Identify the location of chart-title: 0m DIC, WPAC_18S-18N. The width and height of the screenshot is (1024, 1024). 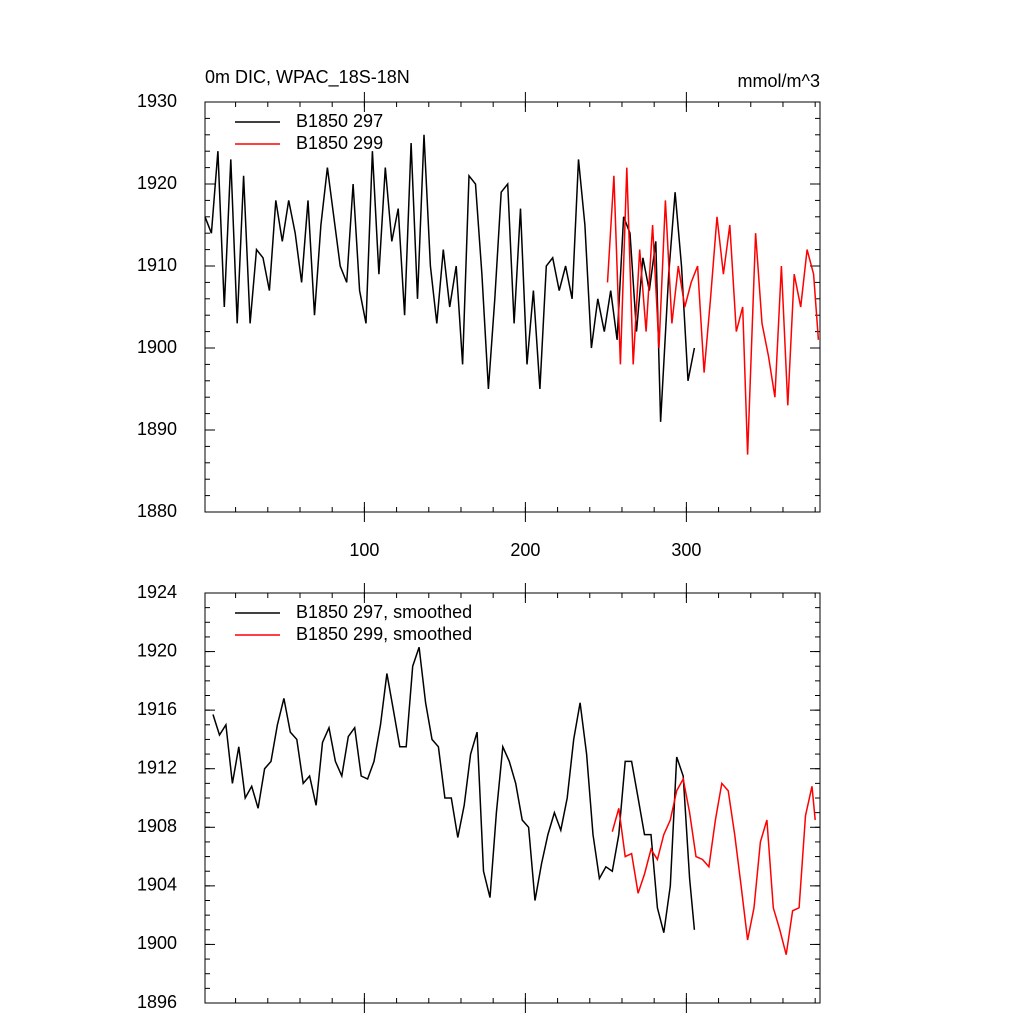
(307, 77).